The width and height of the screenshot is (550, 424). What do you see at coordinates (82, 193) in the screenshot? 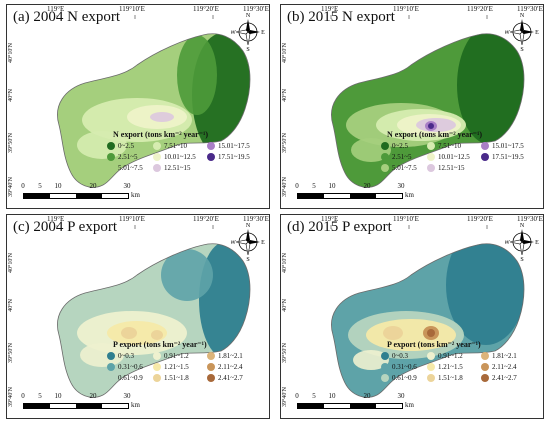
I see `scale-bar: 0 5 10 20 30 km` at bounding box center [82, 193].